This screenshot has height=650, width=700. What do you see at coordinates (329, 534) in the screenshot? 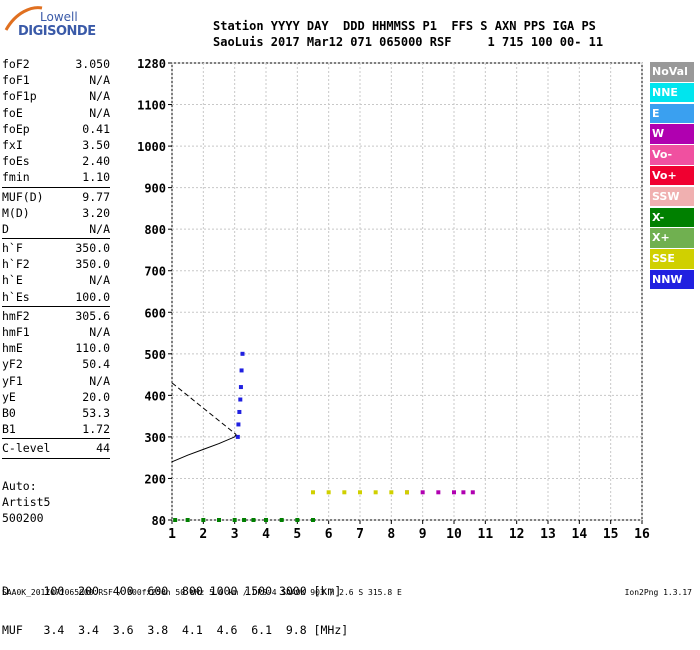
I see `x-tick-label: 6` at bounding box center [329, 534].